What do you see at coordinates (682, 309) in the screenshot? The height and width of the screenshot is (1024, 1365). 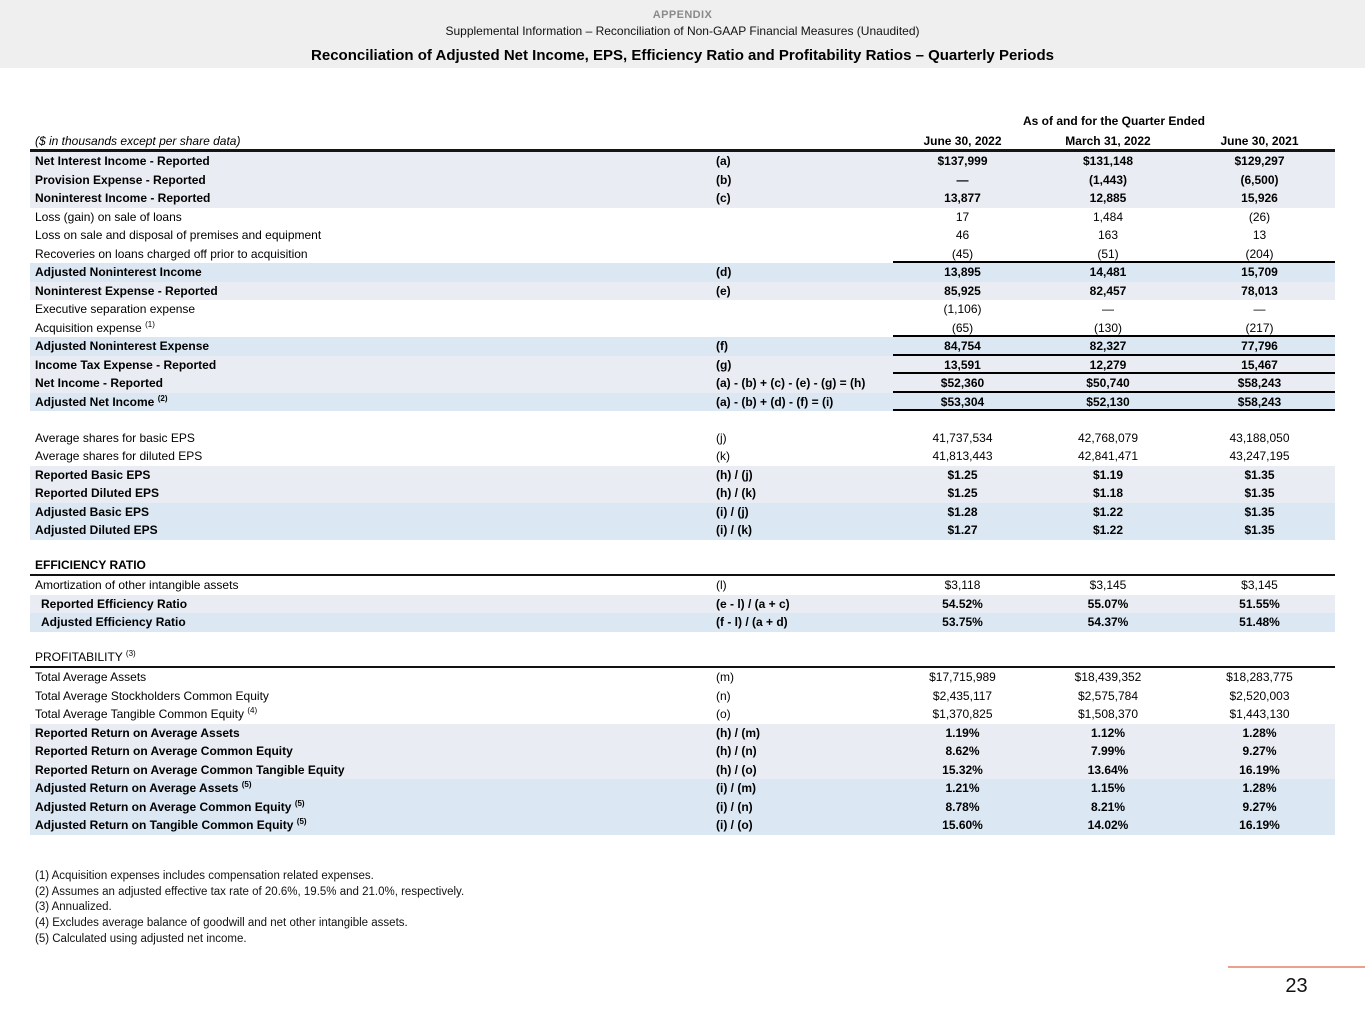 I see `table-row: Executive separation expense (1,106) — —` at bounding box center [682, 309].